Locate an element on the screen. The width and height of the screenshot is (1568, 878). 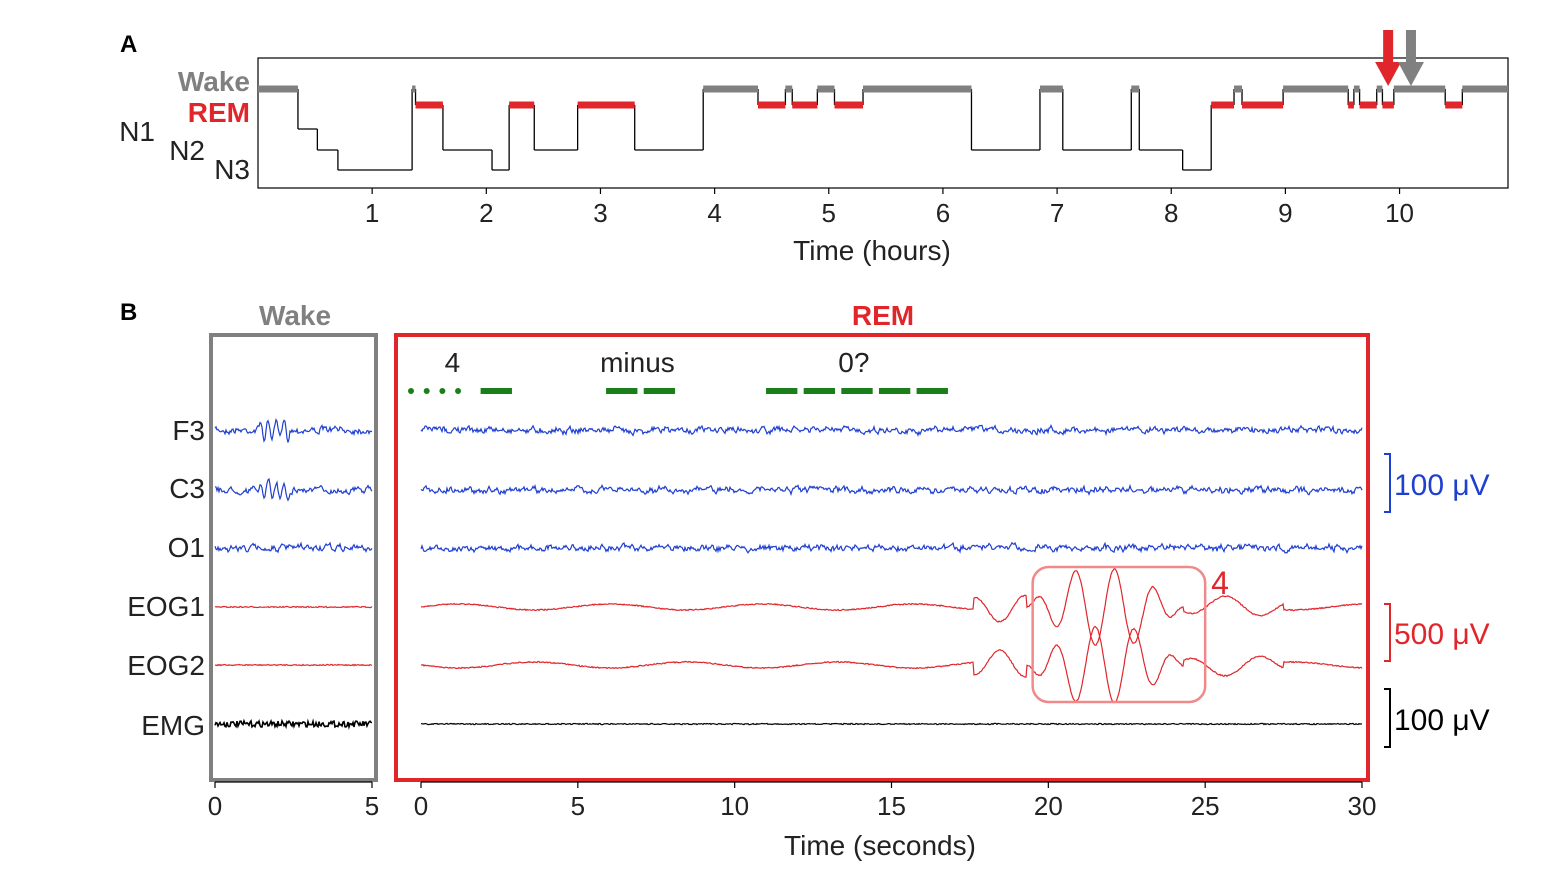
stage-label-n3: N3 is located at coordinates (232, 169).